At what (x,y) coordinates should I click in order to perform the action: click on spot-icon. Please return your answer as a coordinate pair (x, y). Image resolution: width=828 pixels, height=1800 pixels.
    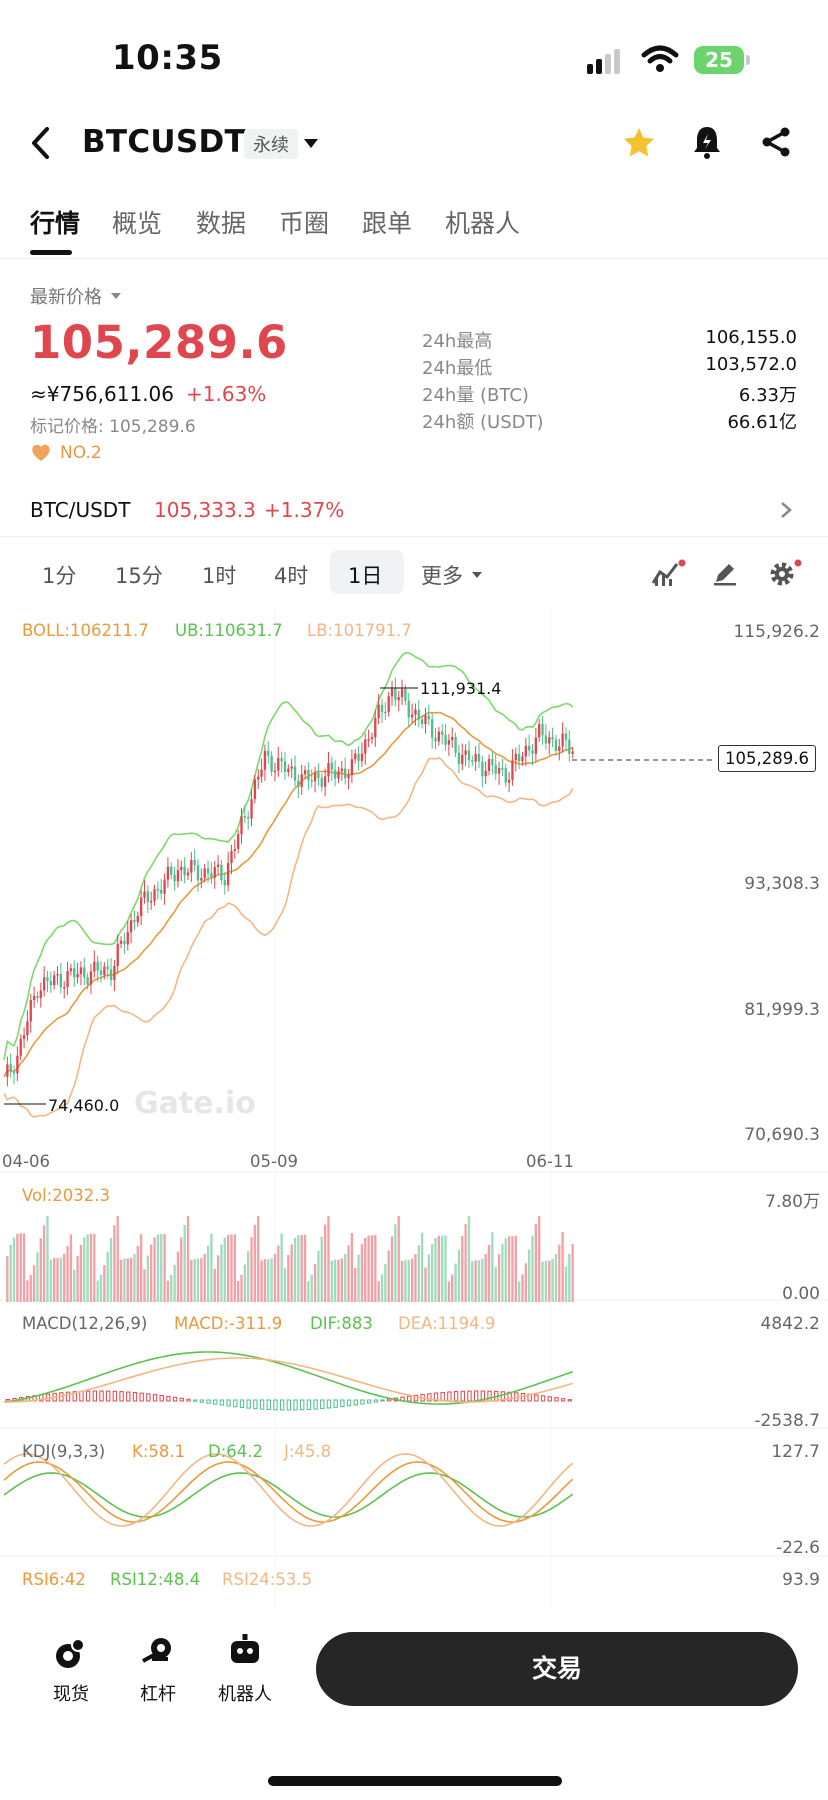
    Looking at the image, I should click on (71, 1654).